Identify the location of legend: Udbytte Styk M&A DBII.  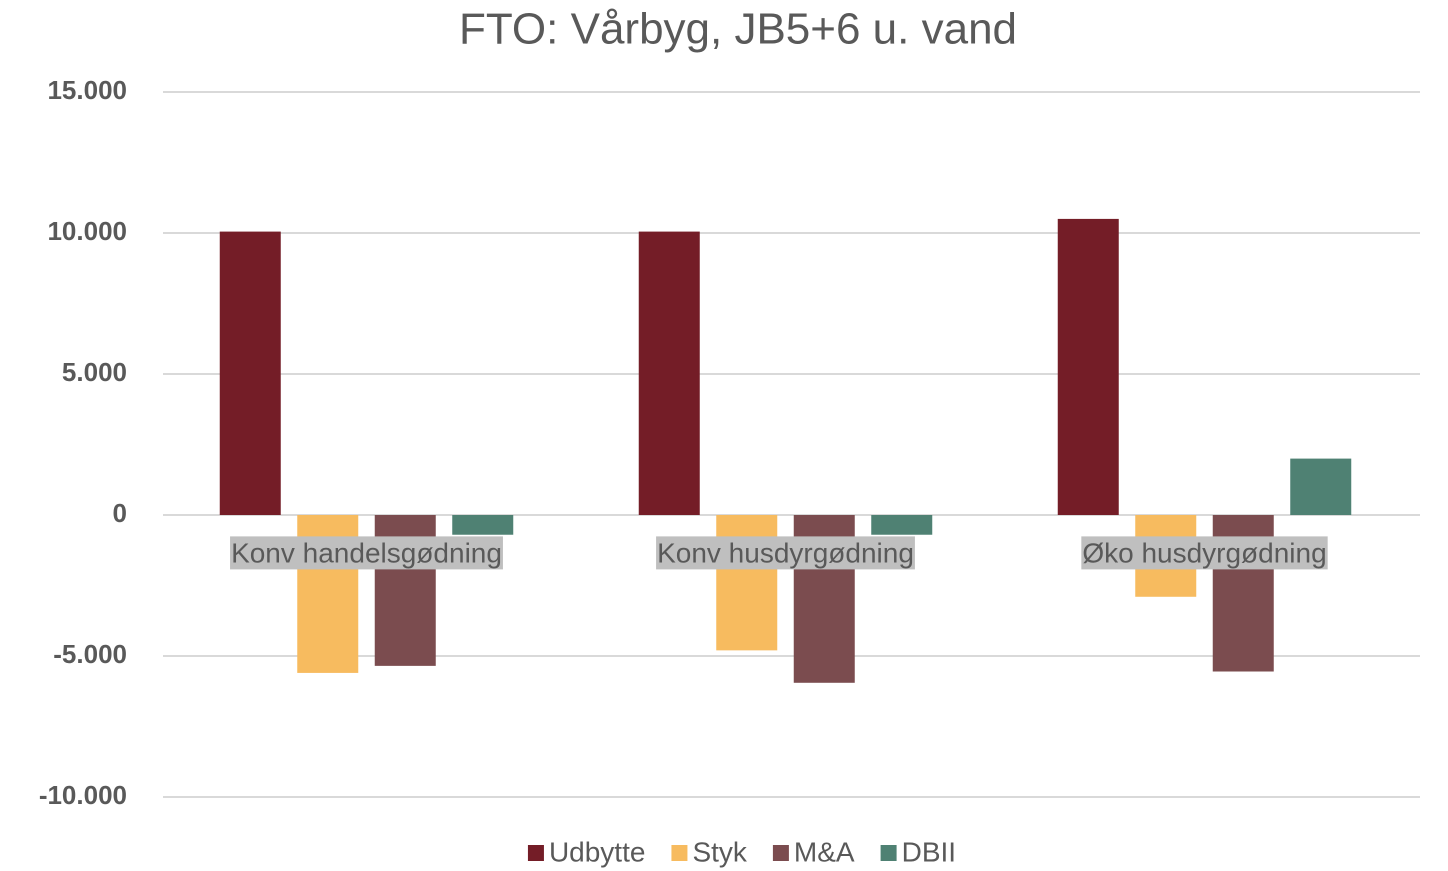
(741, 851).